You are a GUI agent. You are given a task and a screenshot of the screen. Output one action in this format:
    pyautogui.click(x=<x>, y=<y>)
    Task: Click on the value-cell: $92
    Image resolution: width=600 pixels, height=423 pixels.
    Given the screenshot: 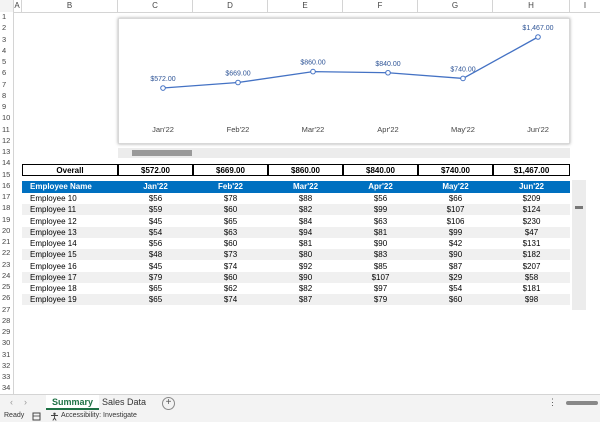 What is the action you would take?
    pyautogui.click(x=305, y=266)
    